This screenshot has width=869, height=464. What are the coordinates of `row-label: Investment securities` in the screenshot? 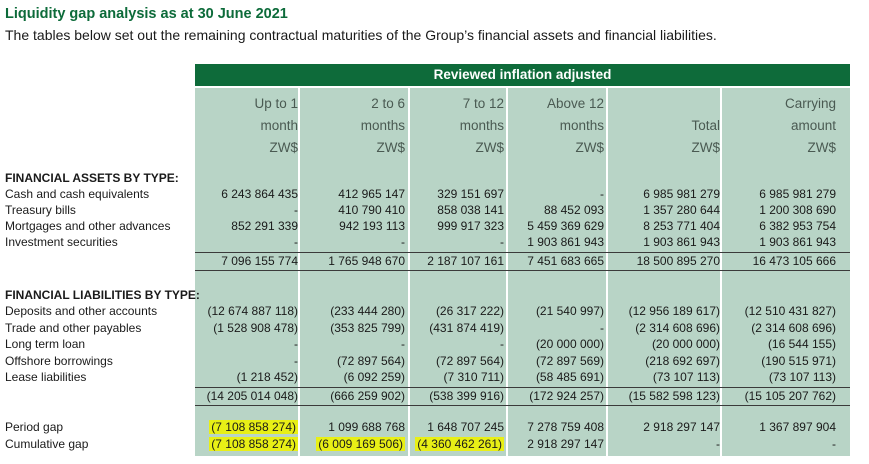 It's located at (61, 242).